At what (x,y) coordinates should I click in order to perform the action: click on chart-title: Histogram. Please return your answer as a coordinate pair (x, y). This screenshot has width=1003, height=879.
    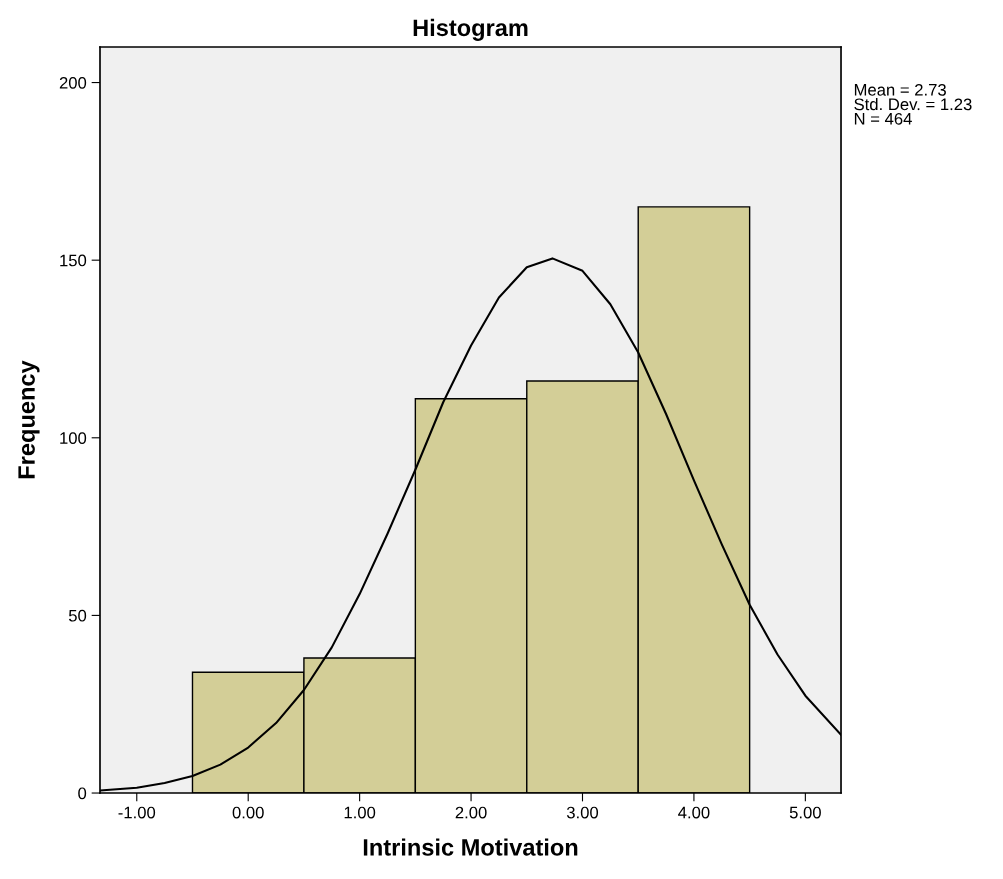
    Looking at the image, I should click on (470, 29).